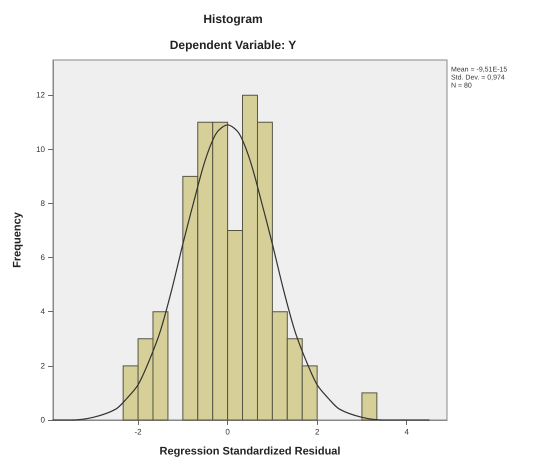  Describe the element at coordinates (233, 19) in the screenshot. I see `chart-title: Histogram` at that location.